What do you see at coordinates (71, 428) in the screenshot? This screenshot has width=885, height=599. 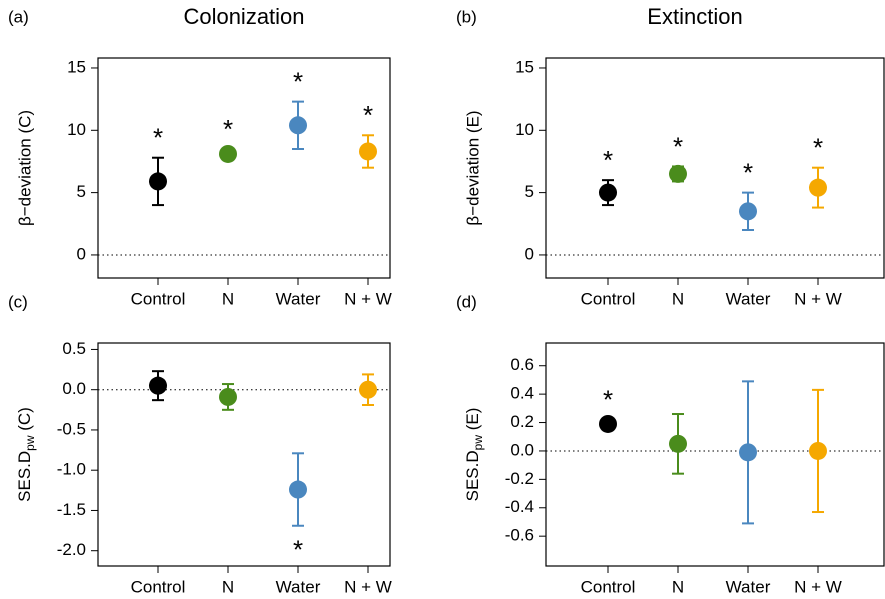 I see `y-tick-label: -0.5` at bounding box center [71, 428].